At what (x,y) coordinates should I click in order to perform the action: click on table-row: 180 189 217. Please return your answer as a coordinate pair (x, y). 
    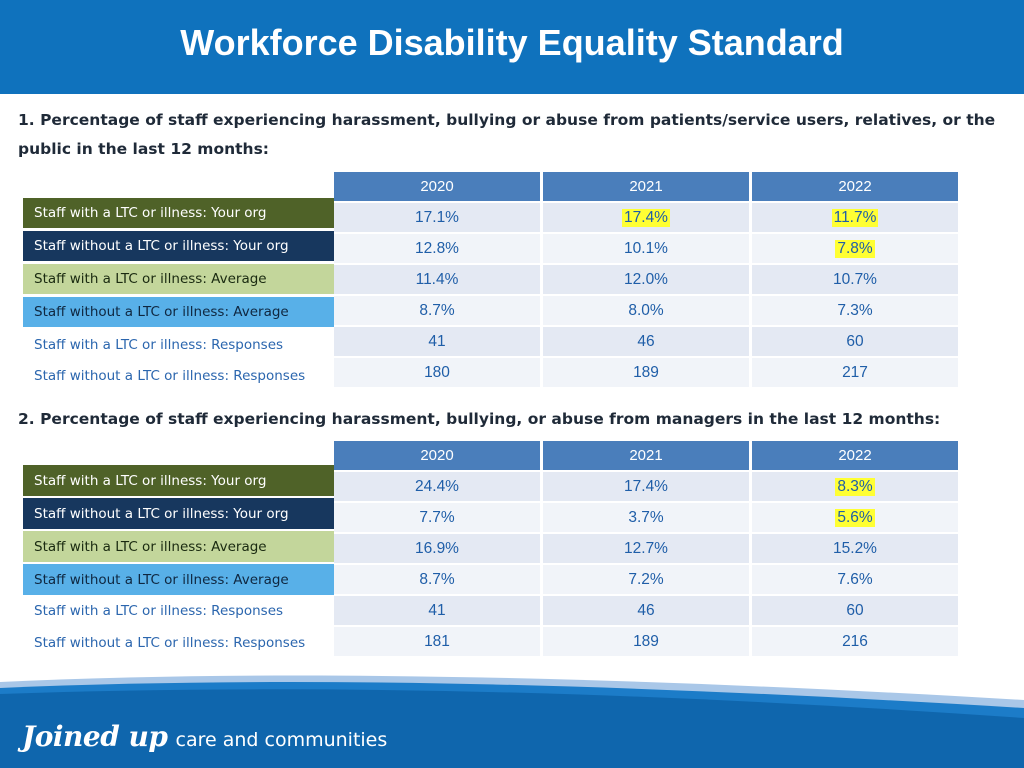
    Looking at the image, I should click on (646, 372).